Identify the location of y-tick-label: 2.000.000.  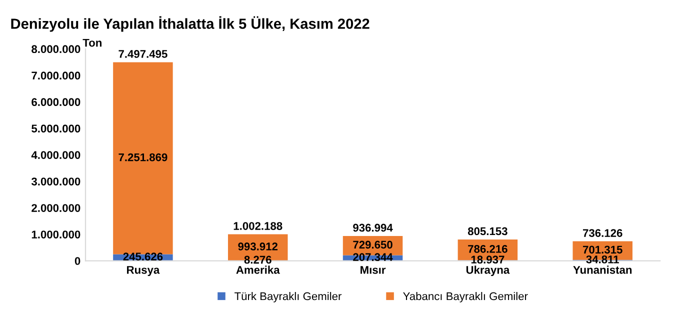
(56, 208).